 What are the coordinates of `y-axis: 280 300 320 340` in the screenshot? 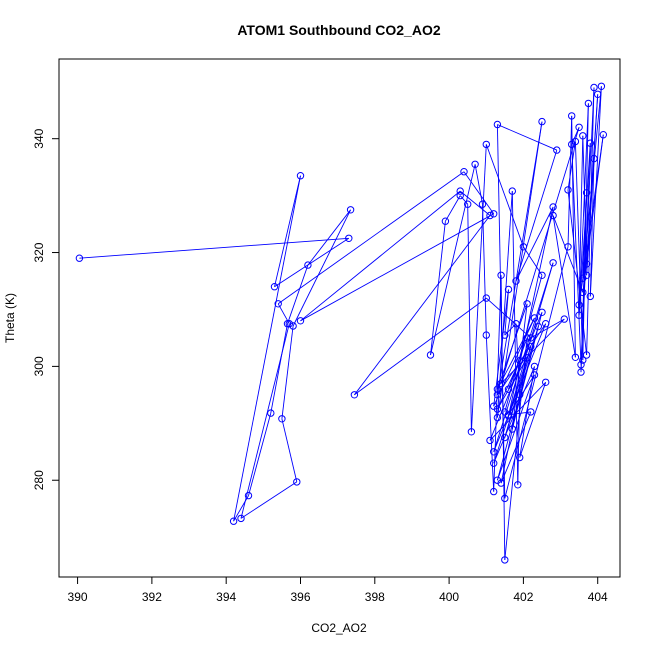 It's located at (46, 309).